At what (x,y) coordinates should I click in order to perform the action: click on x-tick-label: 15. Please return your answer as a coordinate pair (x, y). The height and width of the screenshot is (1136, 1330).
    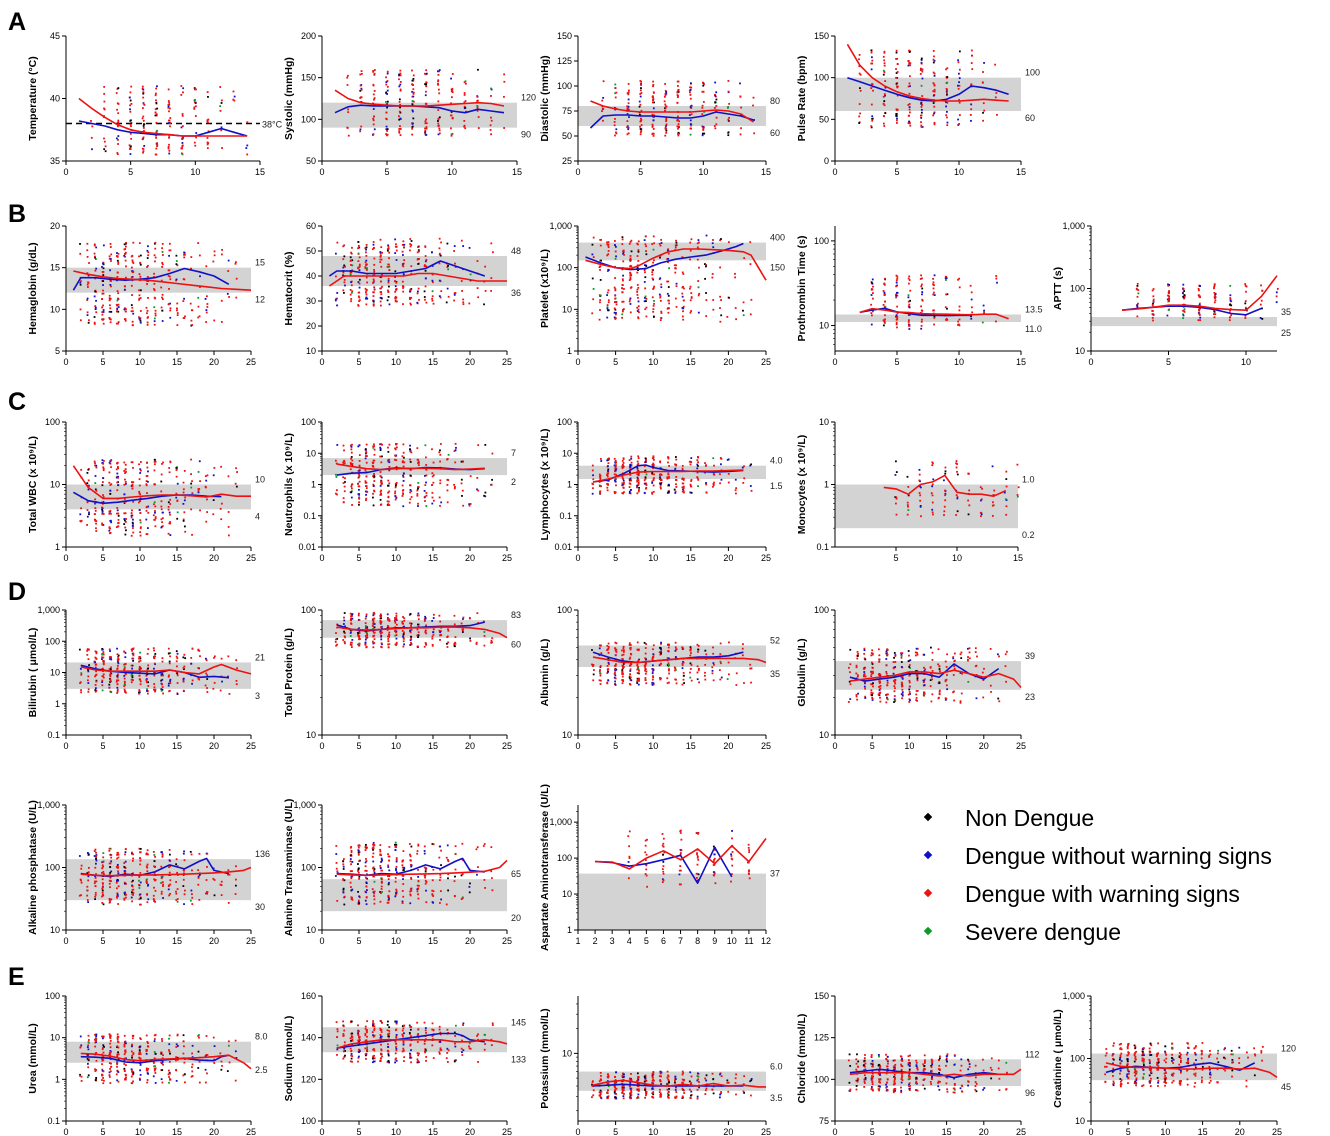
    Looking at the image, I should click on (433, 362).